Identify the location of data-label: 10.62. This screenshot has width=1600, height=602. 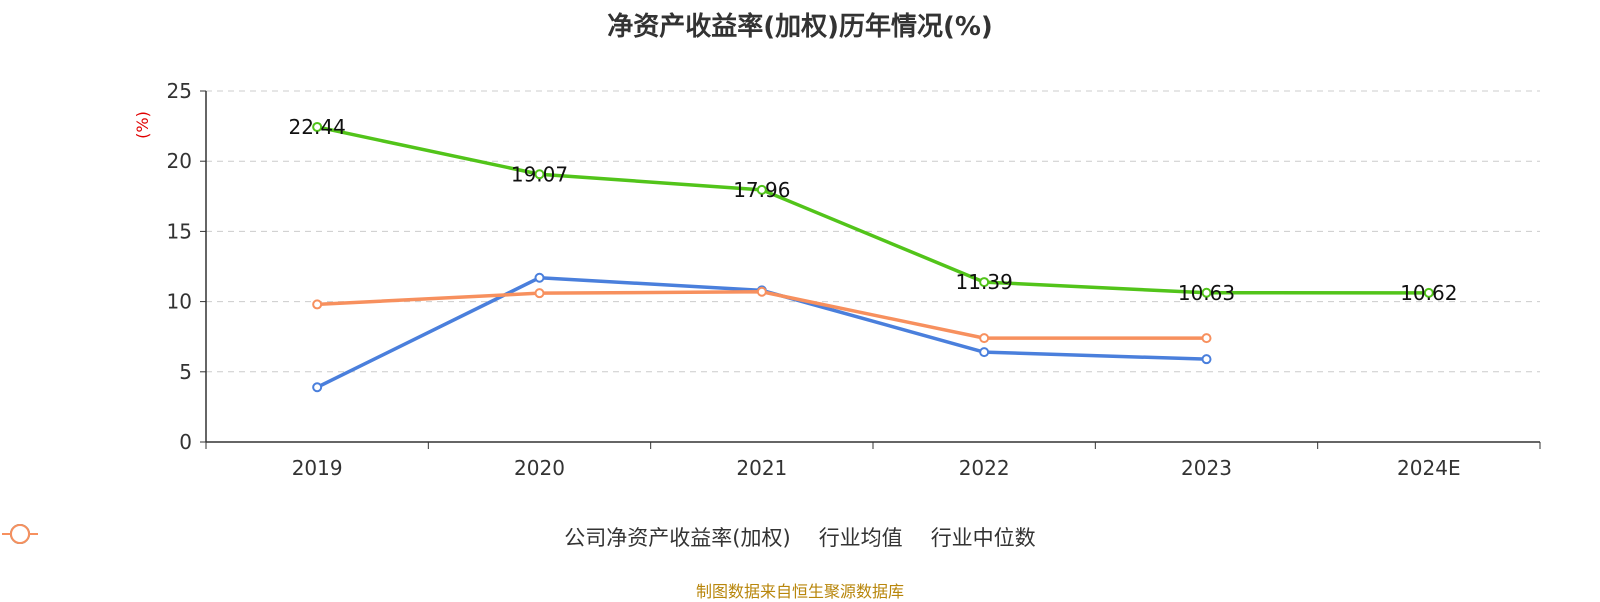
(1428, 293).